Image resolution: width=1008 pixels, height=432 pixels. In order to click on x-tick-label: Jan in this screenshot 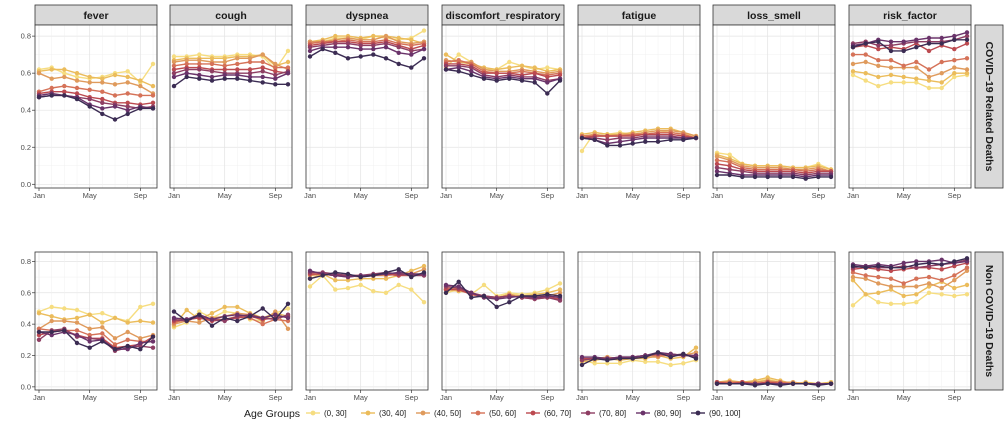, I will do `click(310, 397)`.